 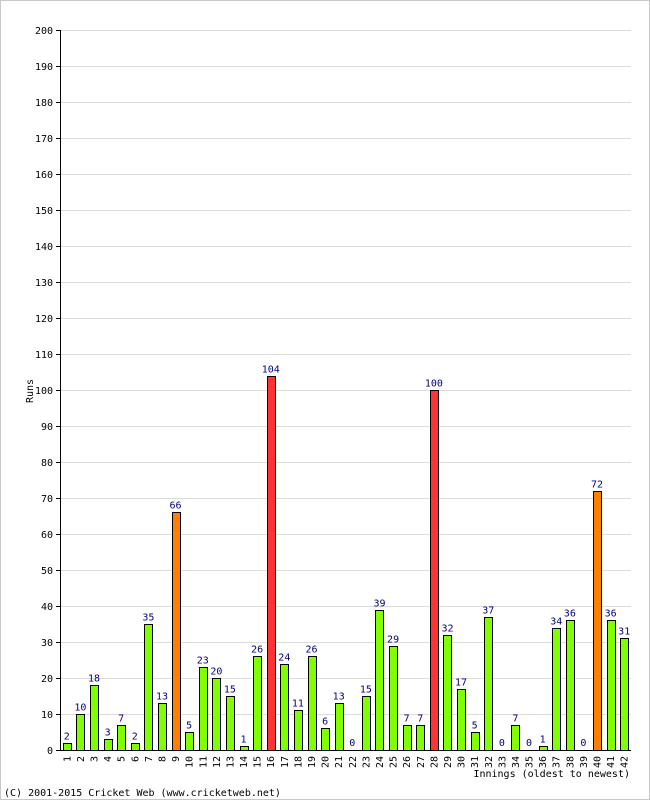 I want to click on y-tick-label: 50, so click(x=47, y=571).